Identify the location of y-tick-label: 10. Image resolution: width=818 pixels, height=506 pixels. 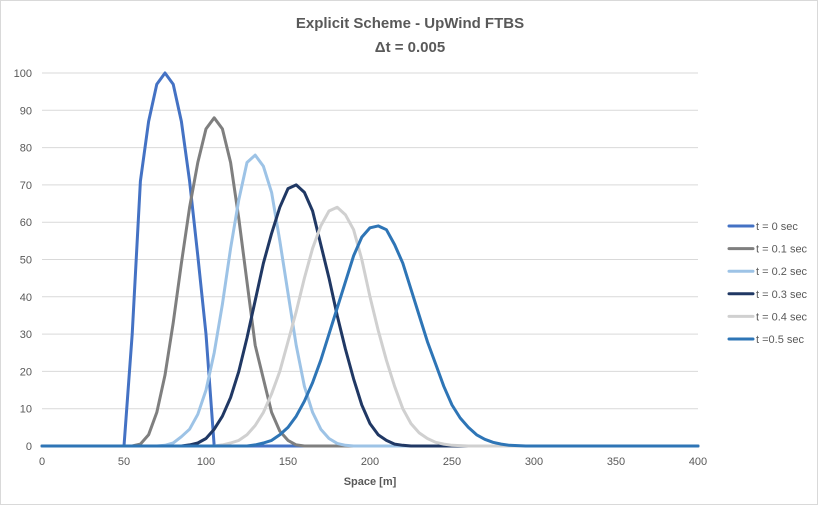
(26, 410).